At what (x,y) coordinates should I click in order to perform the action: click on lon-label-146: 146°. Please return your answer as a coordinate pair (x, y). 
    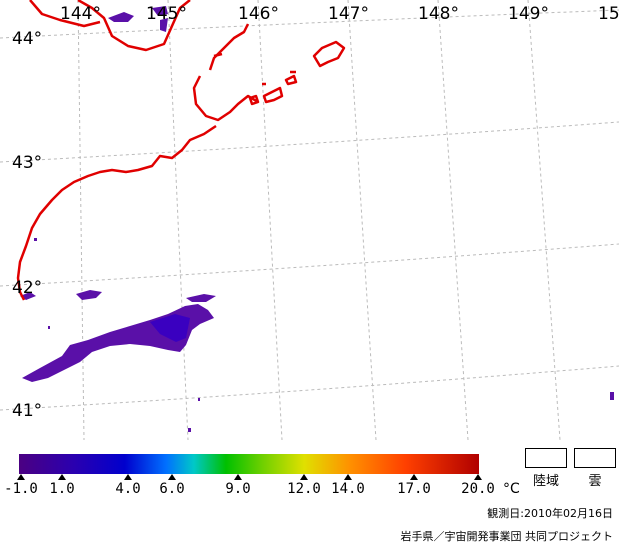
    Looking at the image, I should click on (258, 14).